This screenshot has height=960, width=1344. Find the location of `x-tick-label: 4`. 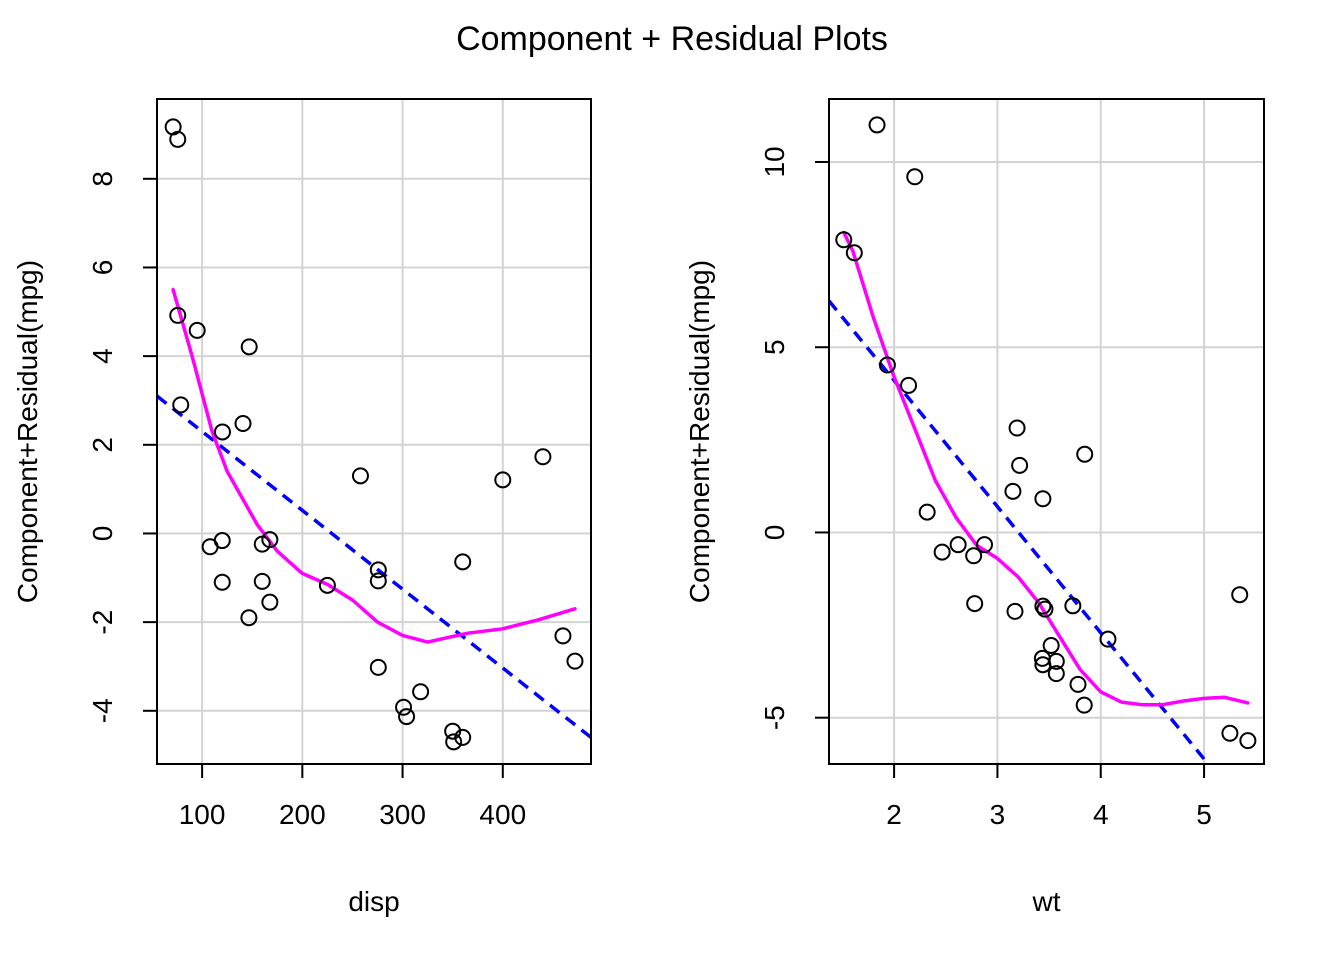

x-tick-label: 4 is located at coordinates (1101, 814).